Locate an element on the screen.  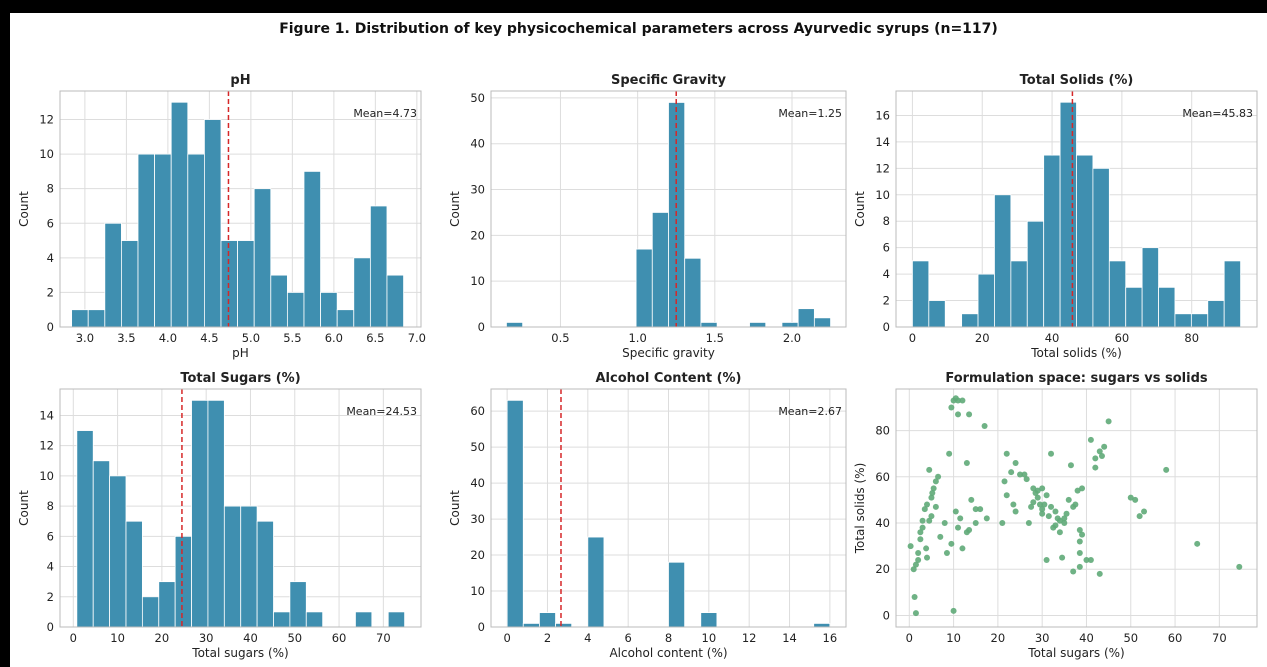
panel-4-title: Total Sugars (%) is located at coordinates (240, 378).